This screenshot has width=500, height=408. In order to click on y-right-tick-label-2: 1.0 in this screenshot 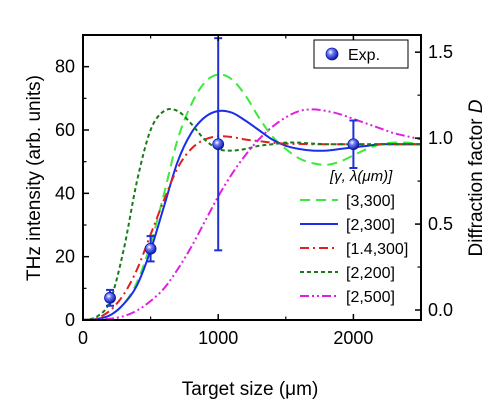, I will do `click(440, 138)`.